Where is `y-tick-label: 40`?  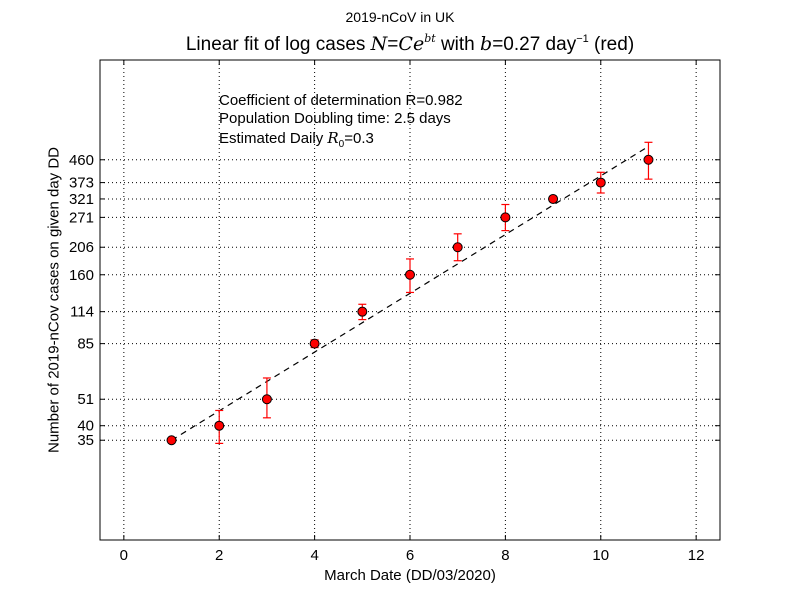 y-tick-label: 40 is located at coordinates (85, 426).